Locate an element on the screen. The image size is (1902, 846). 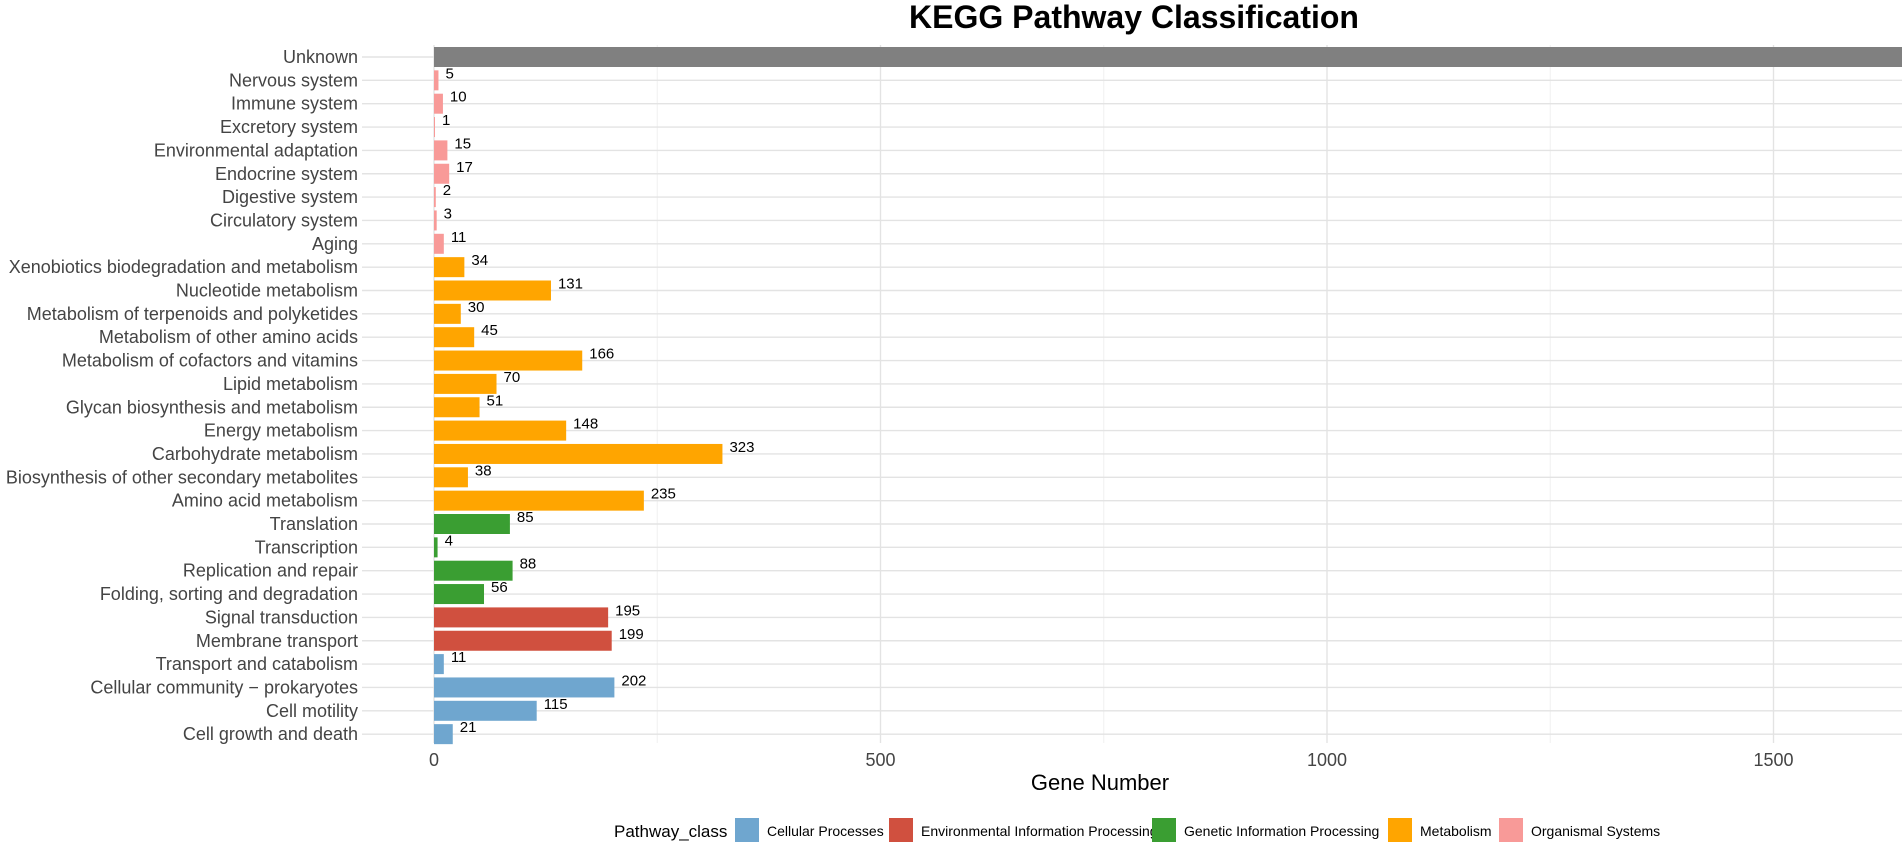
value-label: 323 is located at coordinates (741, 447).